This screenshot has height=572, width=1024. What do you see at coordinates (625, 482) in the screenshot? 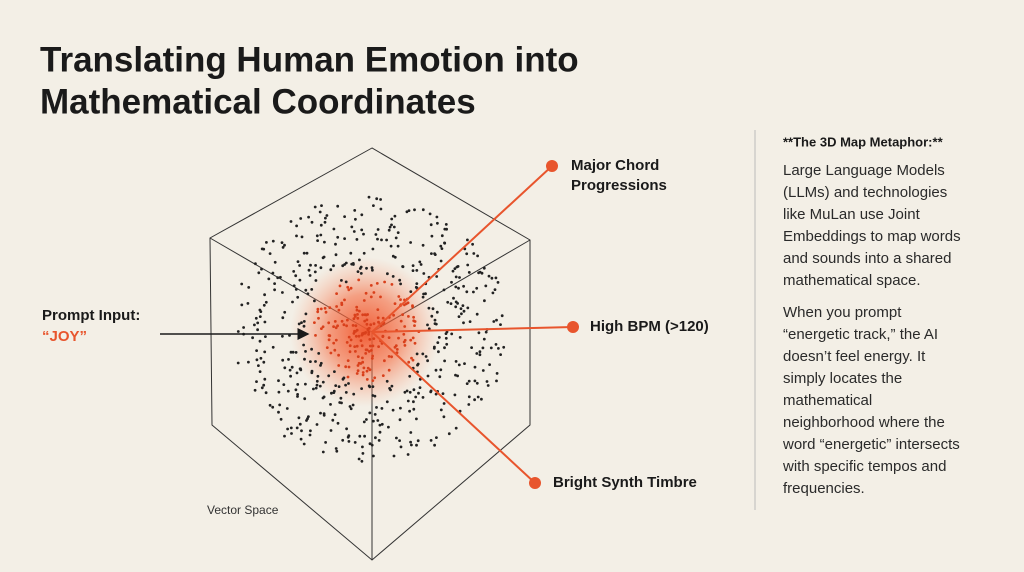
I see `callout-label: Bright Synth Timbre` at bounding box center [625, 482].